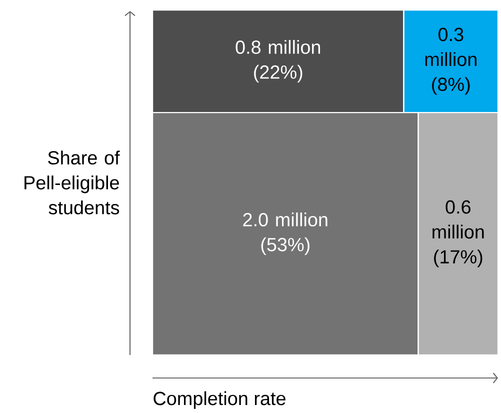 This screenshot has width=501, height=413. Describe the element at coordinates (458, 259) in the screenshot. I see `text: (17%)` at that location.